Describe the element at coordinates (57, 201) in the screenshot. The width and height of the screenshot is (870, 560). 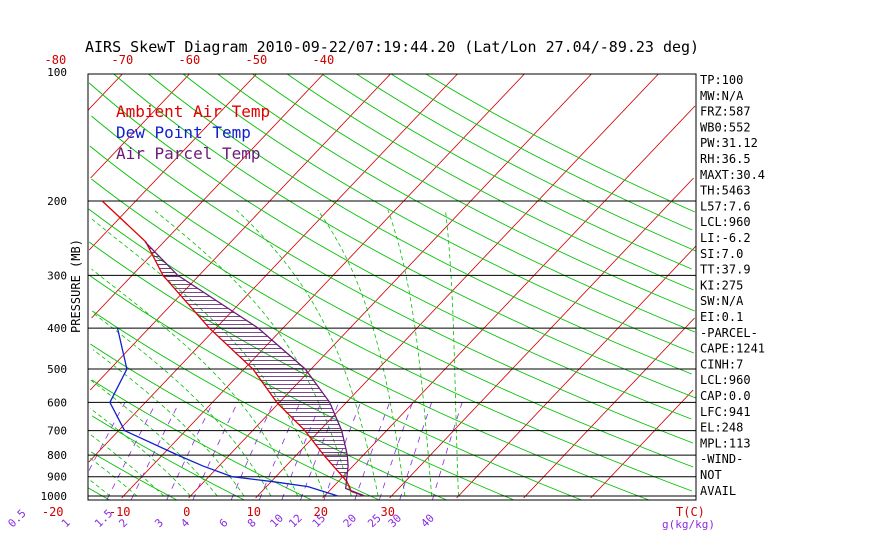
I see `pressure-tick-label: 200` at that location.